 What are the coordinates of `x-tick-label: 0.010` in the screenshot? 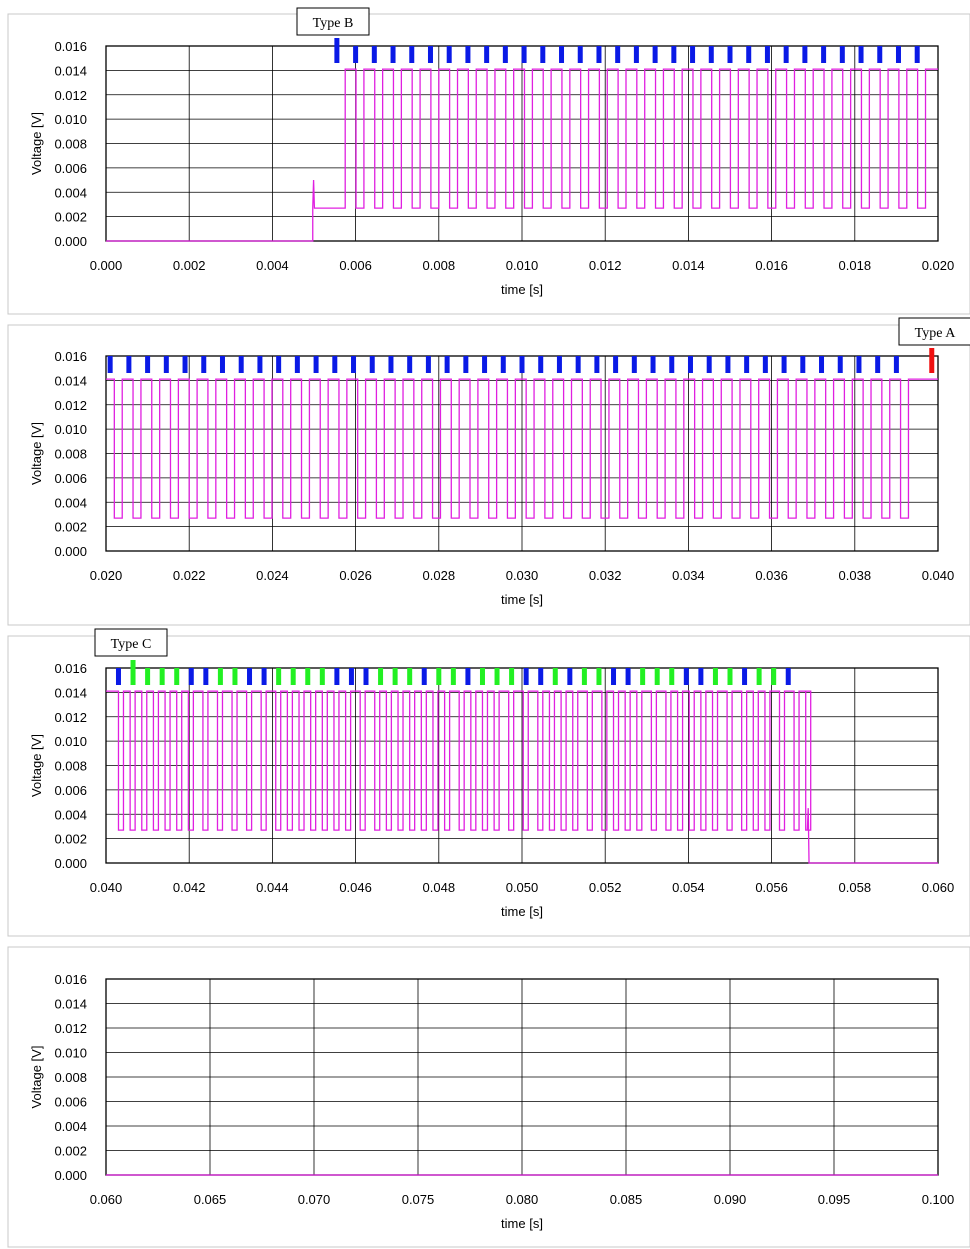 It's located at (522, 265).